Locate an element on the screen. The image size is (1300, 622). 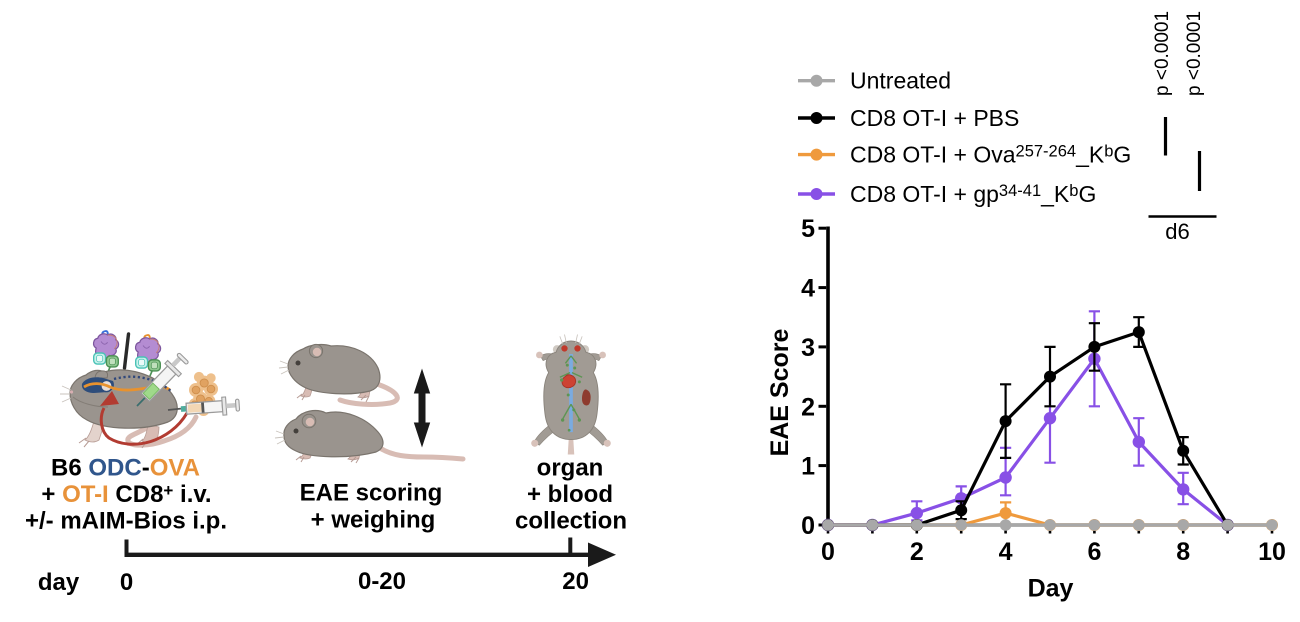
svg-text: 20 is located at coordinates (575, 581).